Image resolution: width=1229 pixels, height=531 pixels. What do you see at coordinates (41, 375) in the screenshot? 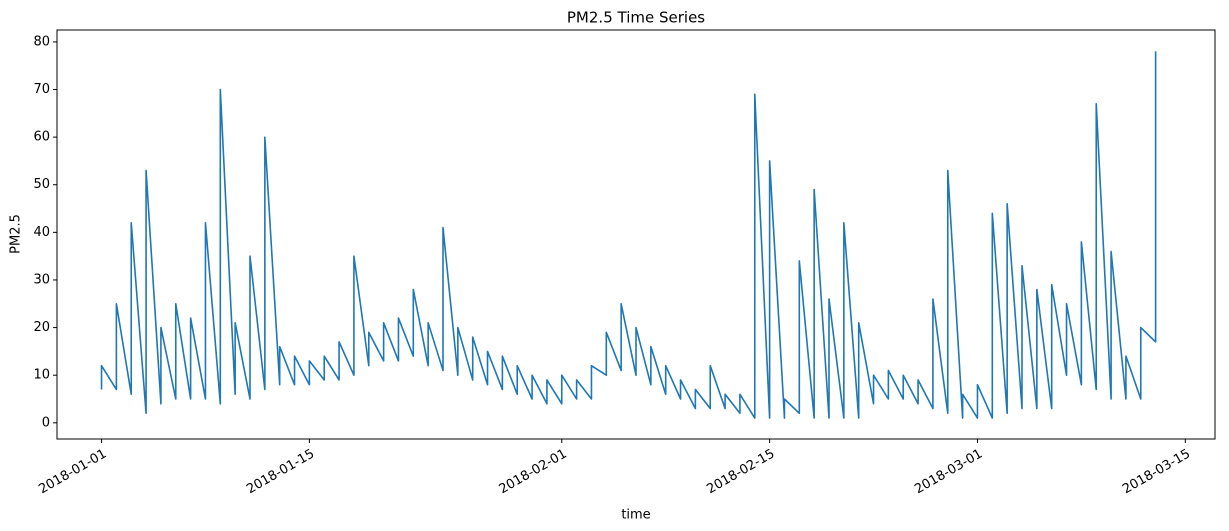
I see `y-tick-label: 10` at bounding box center [41, 375].